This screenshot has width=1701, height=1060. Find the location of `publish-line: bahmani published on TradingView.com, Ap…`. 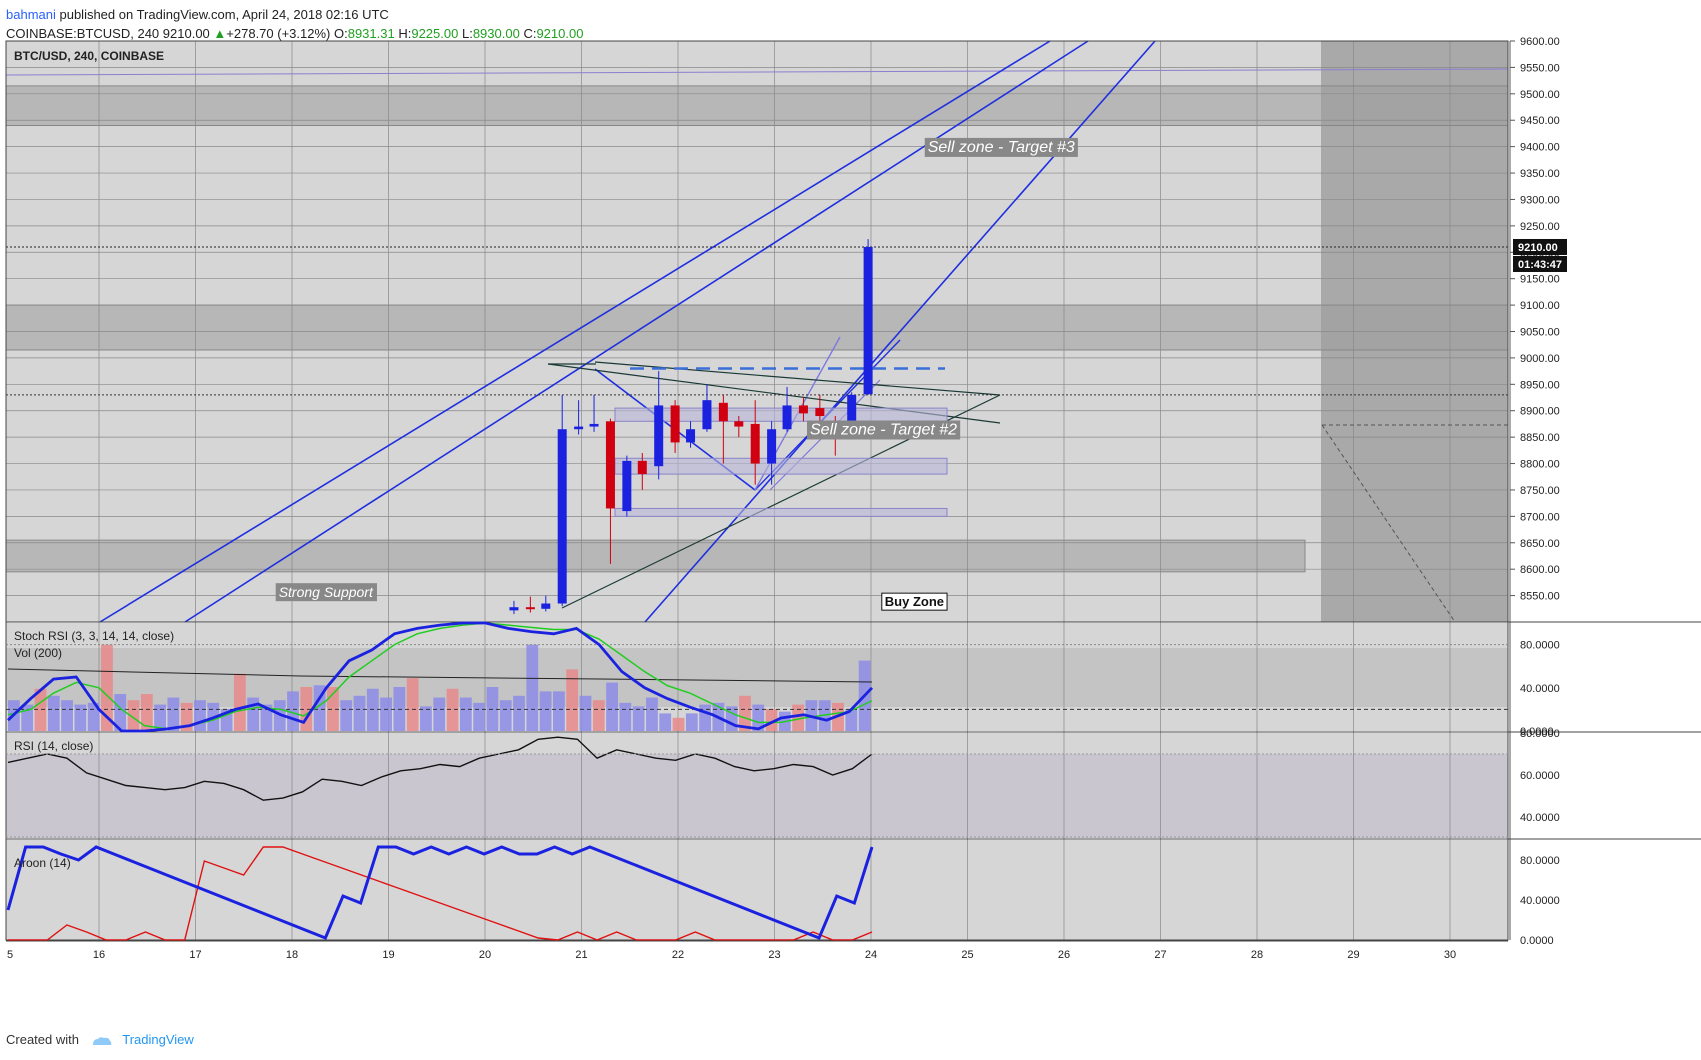

publish-line: bahmani published on TradingView.com, Ap… is located at coordinates (197, 14).